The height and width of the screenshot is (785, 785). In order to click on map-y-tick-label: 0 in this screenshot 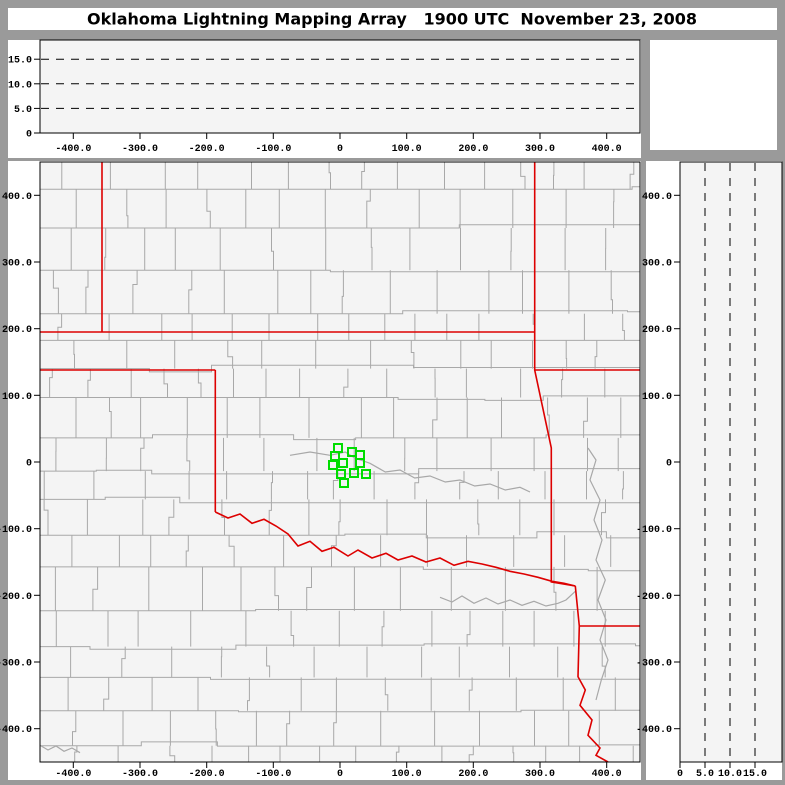, I will do `click(29, 464)`.